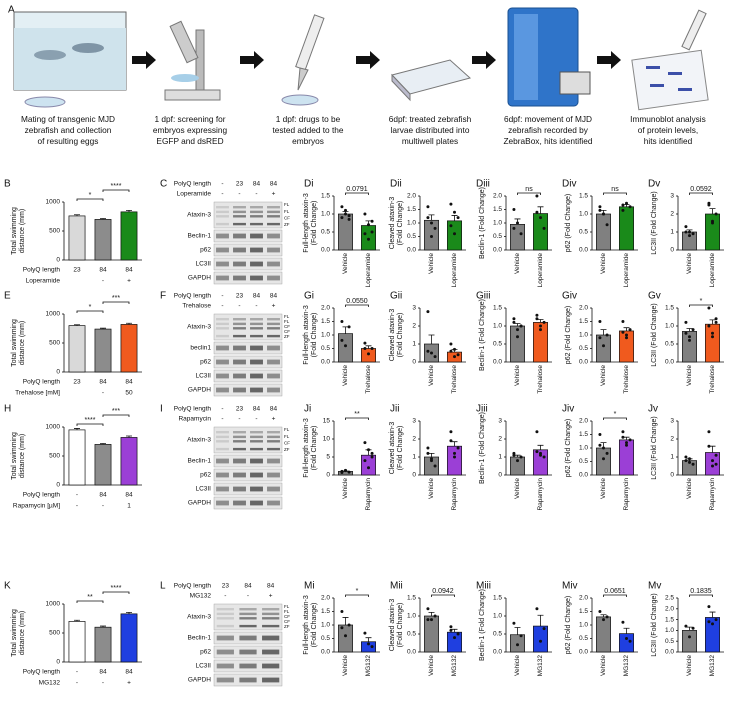 This screenshot has height=726, width=734. What do you see at coordinates (271, 596) in the screenshot?
I see `blot-header-cell: +` at bounding box center [271, 596].